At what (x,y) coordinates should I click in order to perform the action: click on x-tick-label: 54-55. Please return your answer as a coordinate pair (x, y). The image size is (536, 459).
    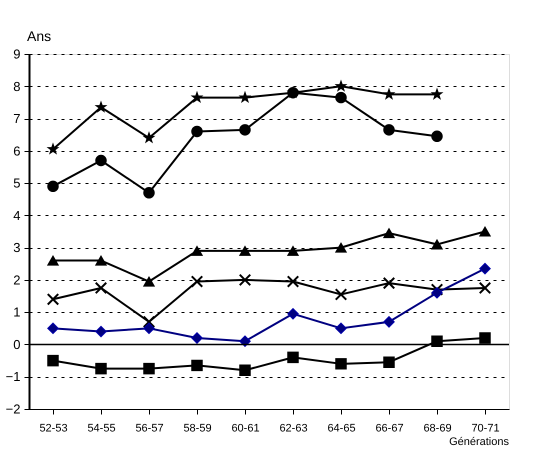
    Looking at the image, I should click on (101, 428).